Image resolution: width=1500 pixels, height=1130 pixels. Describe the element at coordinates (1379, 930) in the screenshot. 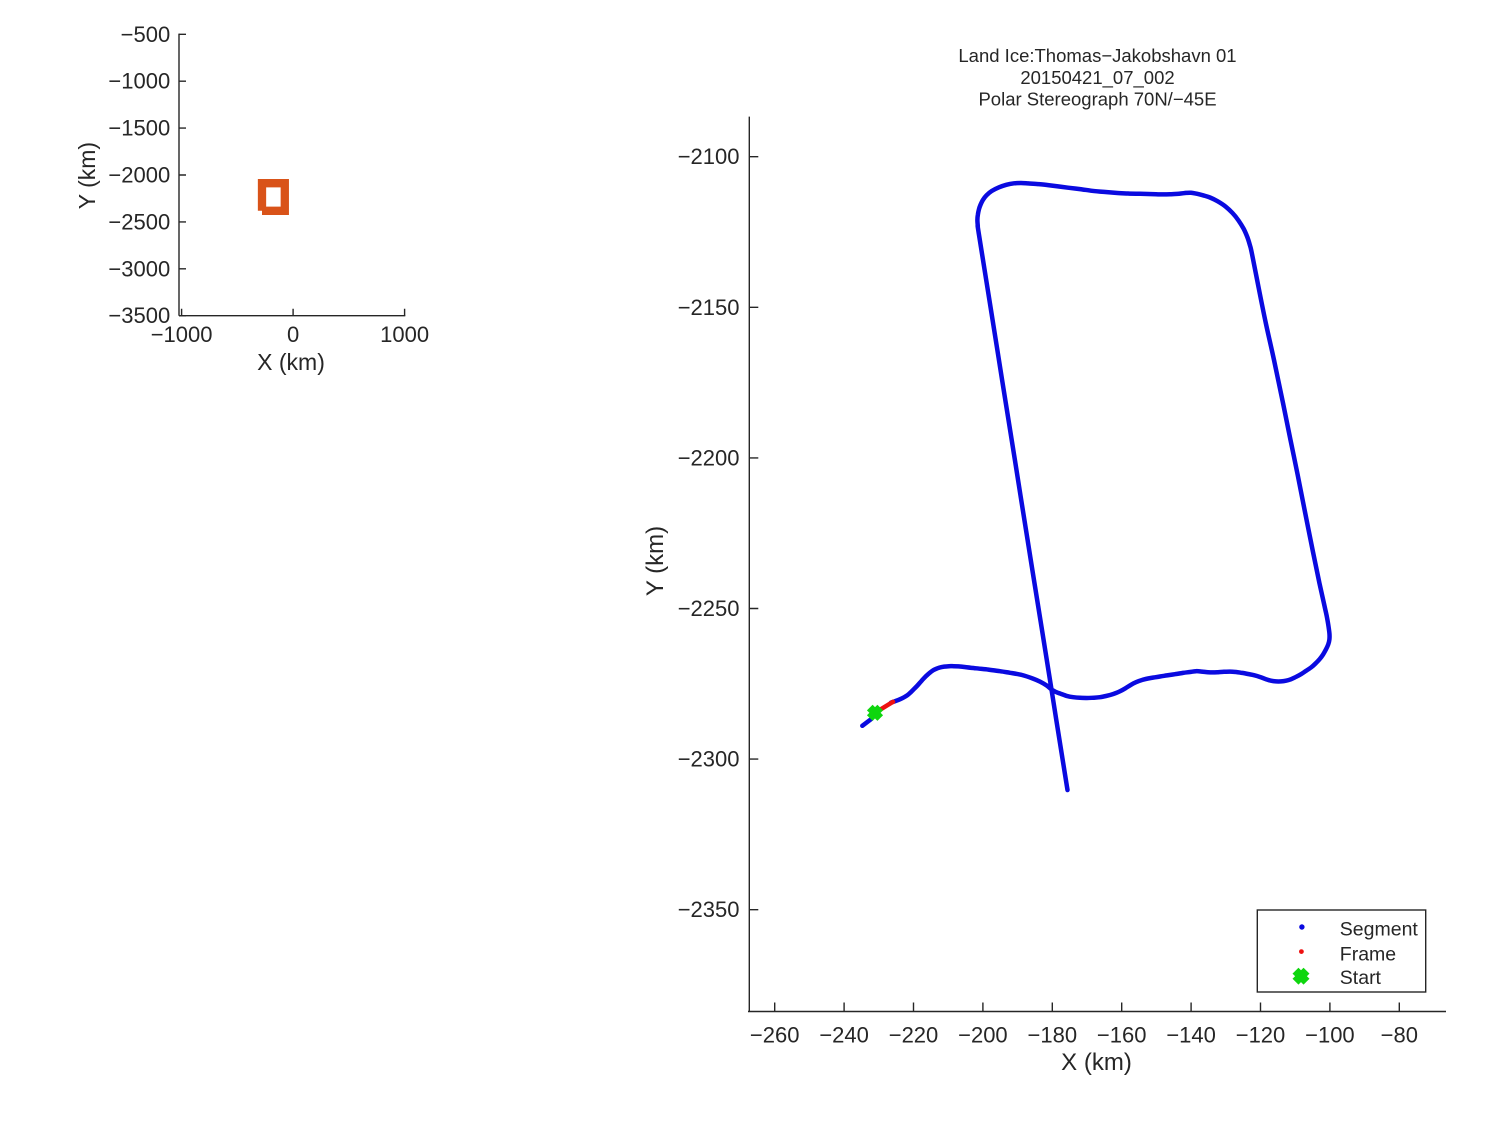

I see `svg-text: Segment` at that location.